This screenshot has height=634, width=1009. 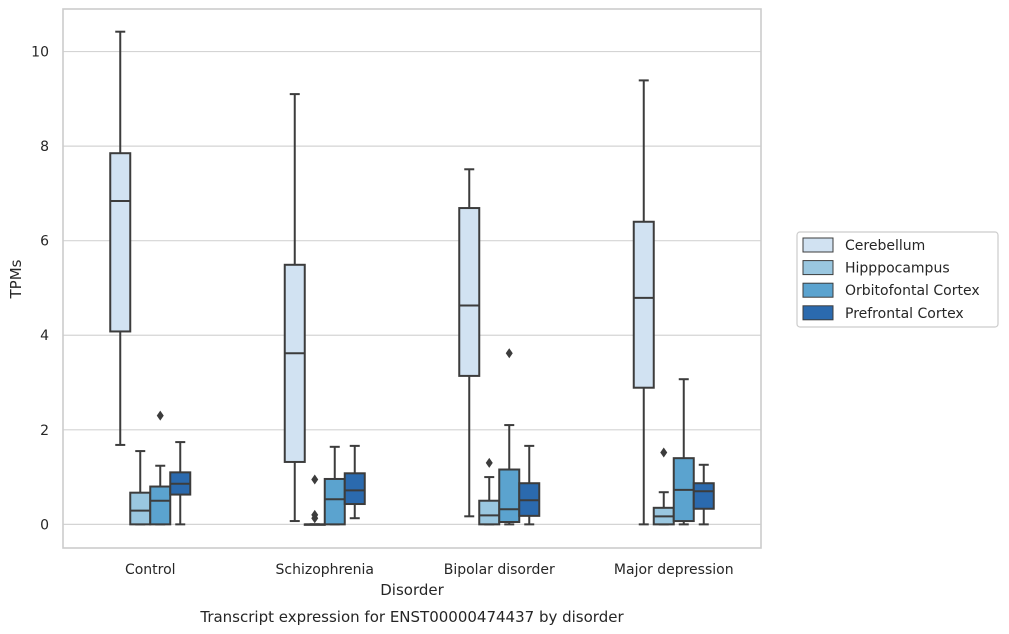 What do you see at coordinates (150, 570) in the screenshot?
I see `x-tick-label: Control` at bounding box center [150, 570].